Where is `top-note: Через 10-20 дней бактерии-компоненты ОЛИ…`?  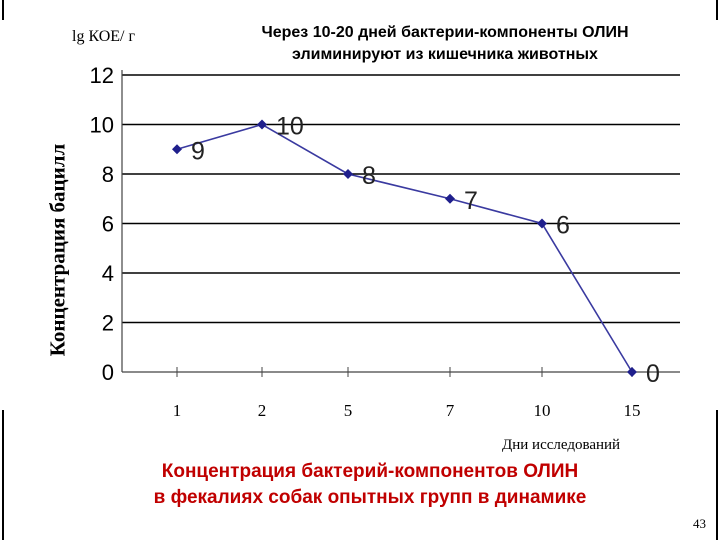
top-note: Через 10-20 дней бактерии-компоненты ОЛИ… is located at coordinates (445, 44).